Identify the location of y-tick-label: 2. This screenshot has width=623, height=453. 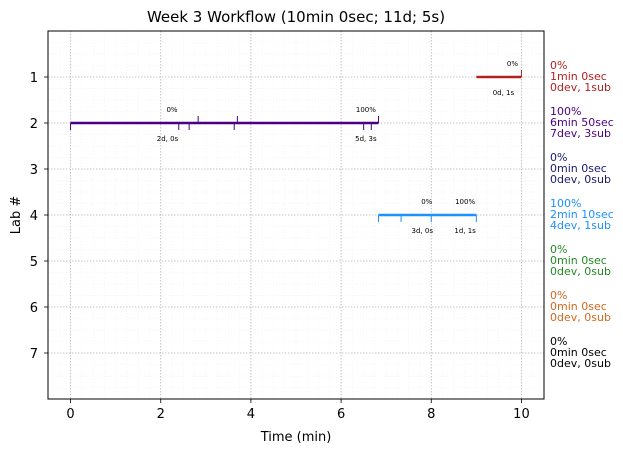
(34, 124).